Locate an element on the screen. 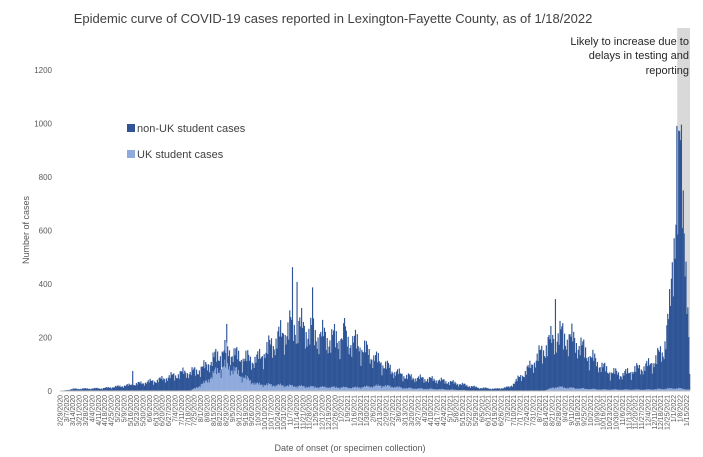  x-tick-label: 10/24/2020 is located at coordinates (278, 412).